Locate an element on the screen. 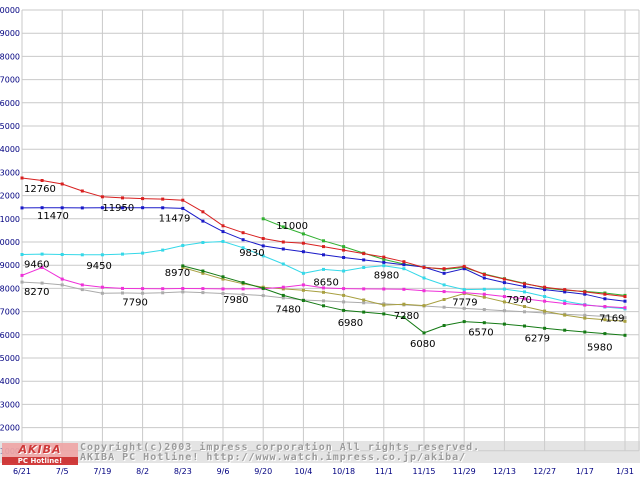 This screenshot has width=640, height=480. y-axis-label: 15000 is located at coordinates (10, 126).